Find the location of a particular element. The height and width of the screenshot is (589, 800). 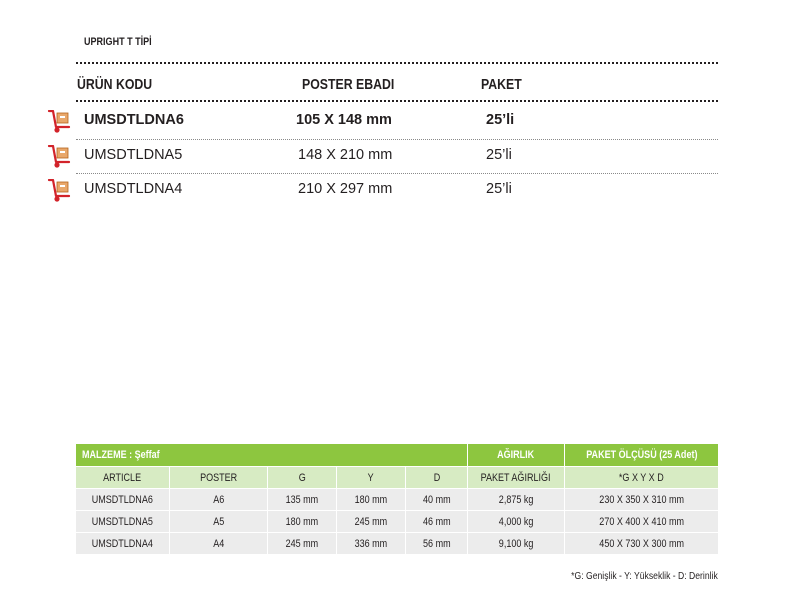

table-cell: 56 mm is located at coordinates (436, 543).